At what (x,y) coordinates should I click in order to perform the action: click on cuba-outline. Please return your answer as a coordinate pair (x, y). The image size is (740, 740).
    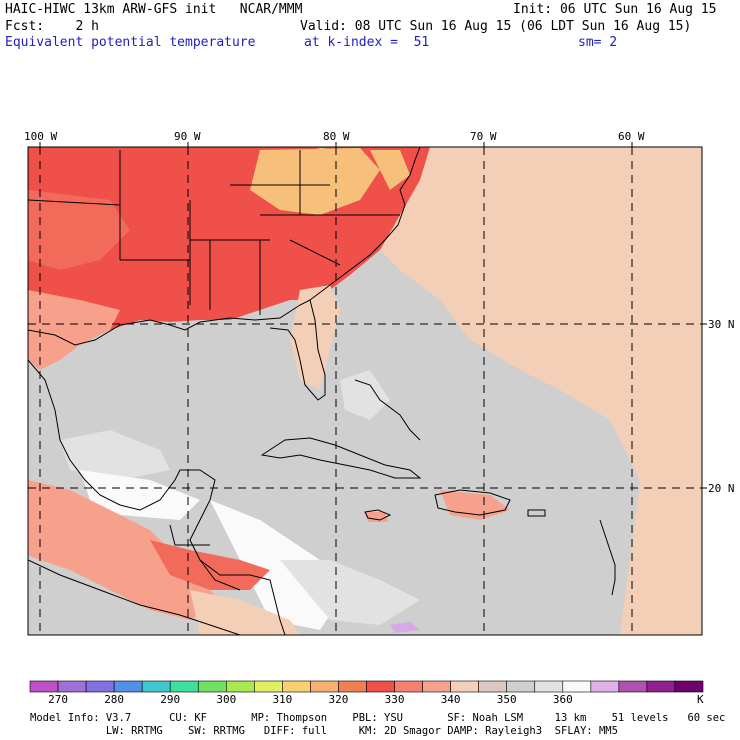
    Looking at the image, I should click on (341, 458).